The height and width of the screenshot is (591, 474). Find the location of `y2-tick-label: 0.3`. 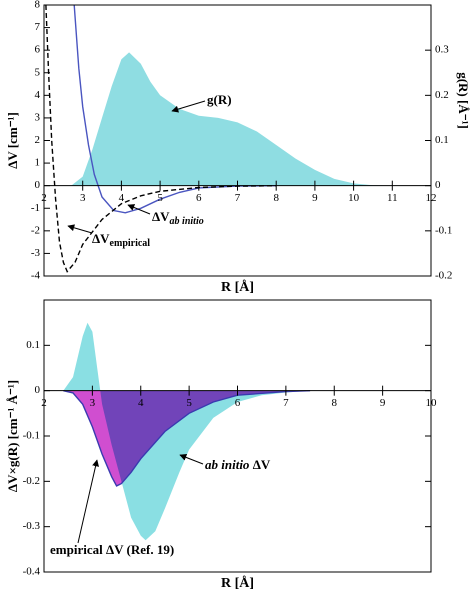

y2-tick-label: 0.3 is located at coordinates (442, 50).